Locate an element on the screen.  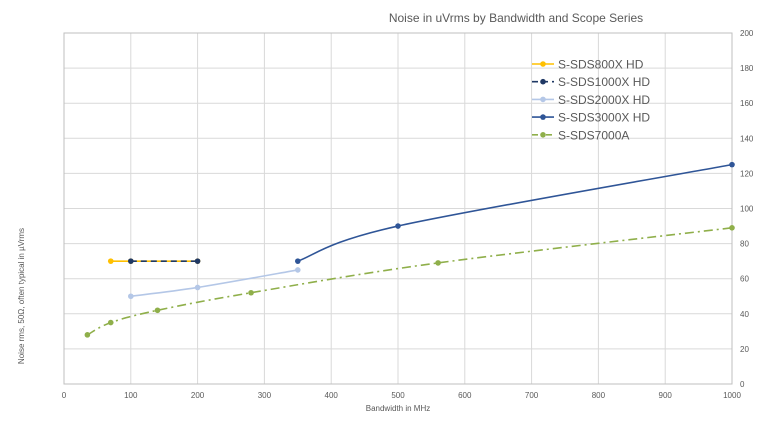
x-tick-label: 400 is located at coordinates (332, 395).